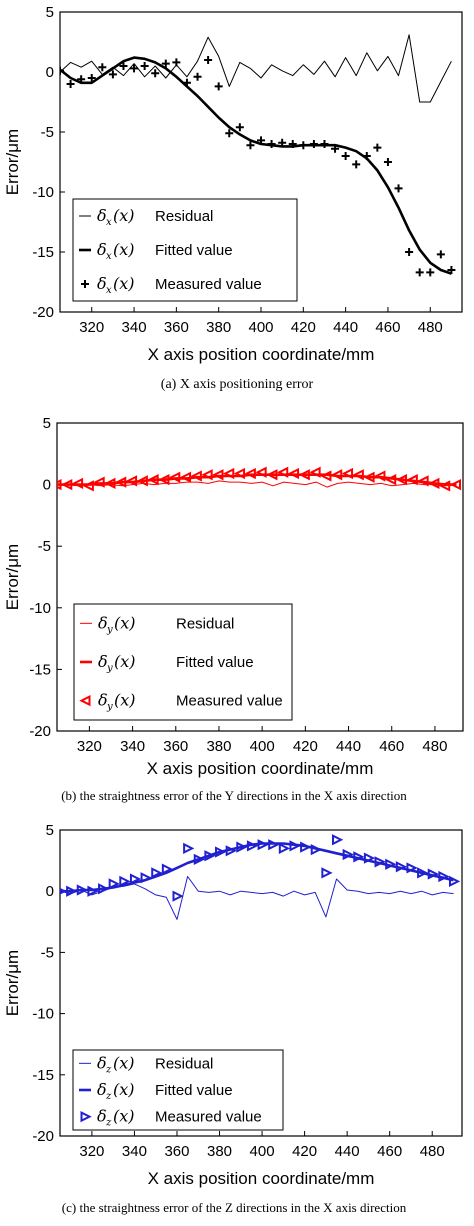 The image size is (474, 1226). What do you see at coordinates (109, 668) in the screenshot?
I see `legend-subscript: y` at bounding box center [109, 668].